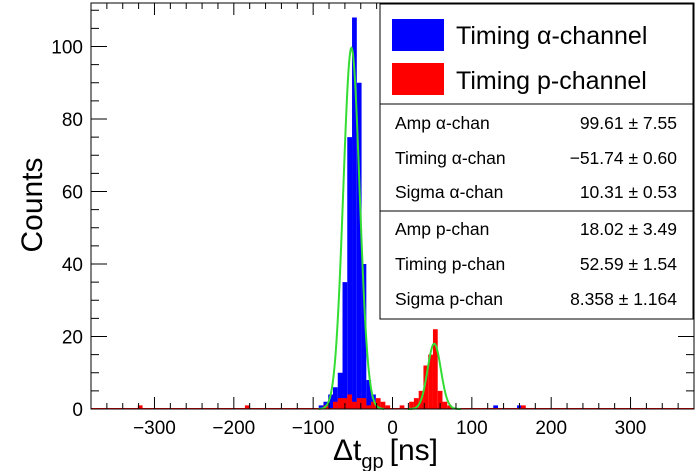 The height and width of the screenshot is (471, 698). What do you see at coordinates (628, 192) in the screenshot?
I see `stat-value-sigma-alpha: 10.31 ± 0.53` at bounding box center [628, 192].